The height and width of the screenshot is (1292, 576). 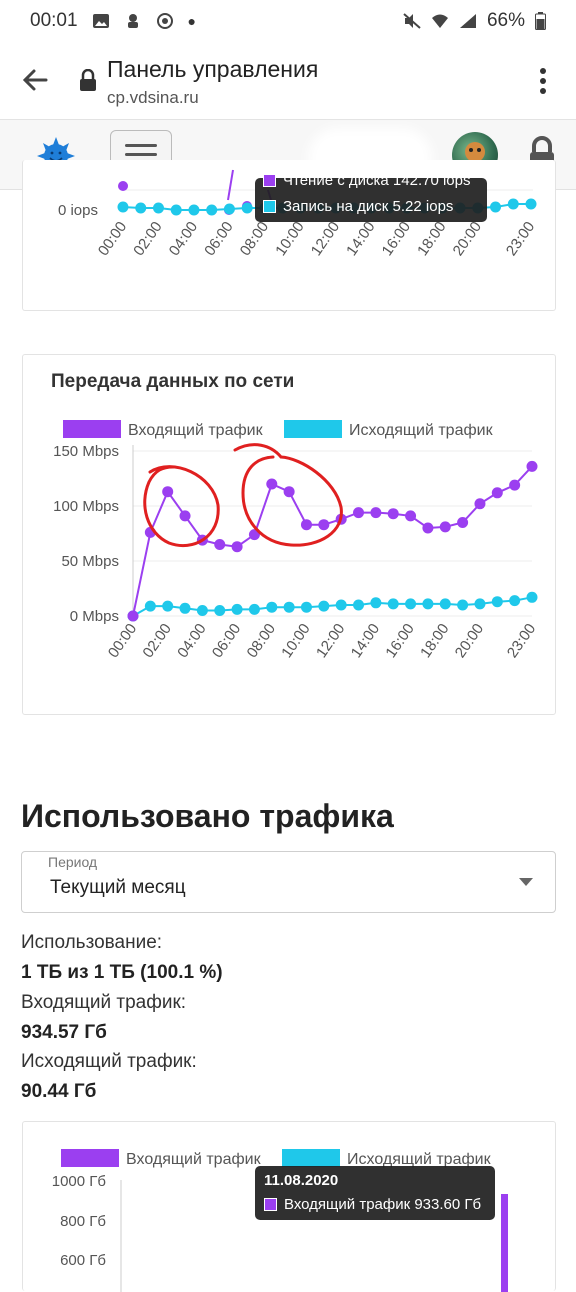 I want to click on network-x-tick: 06:00, so click(x=226, y=641).